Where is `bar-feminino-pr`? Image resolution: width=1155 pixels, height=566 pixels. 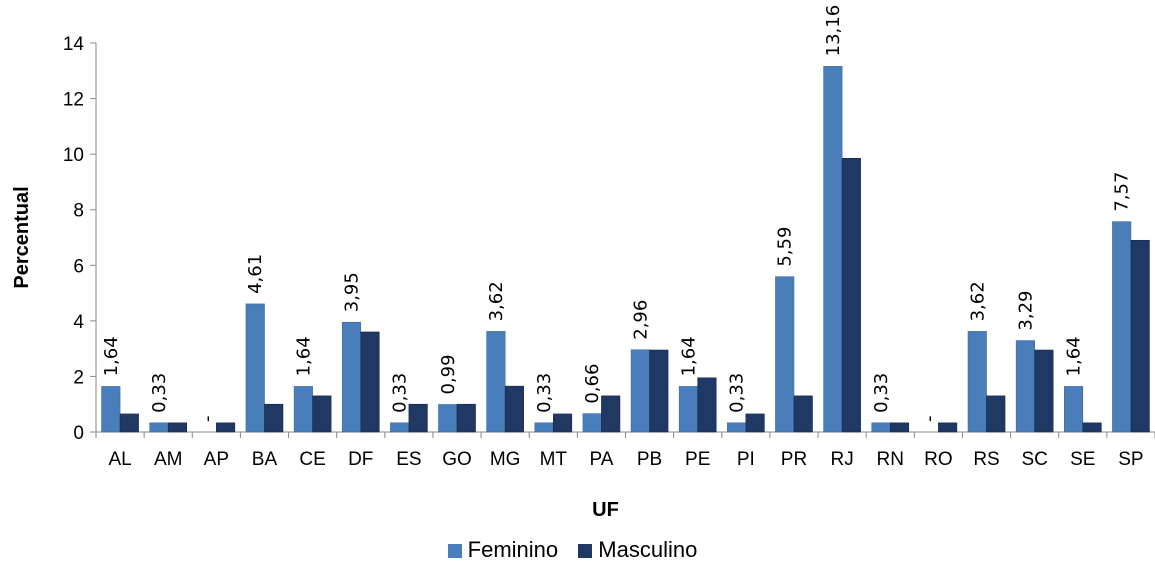 bar-feminino-pr is located at coordinates (785, 354).